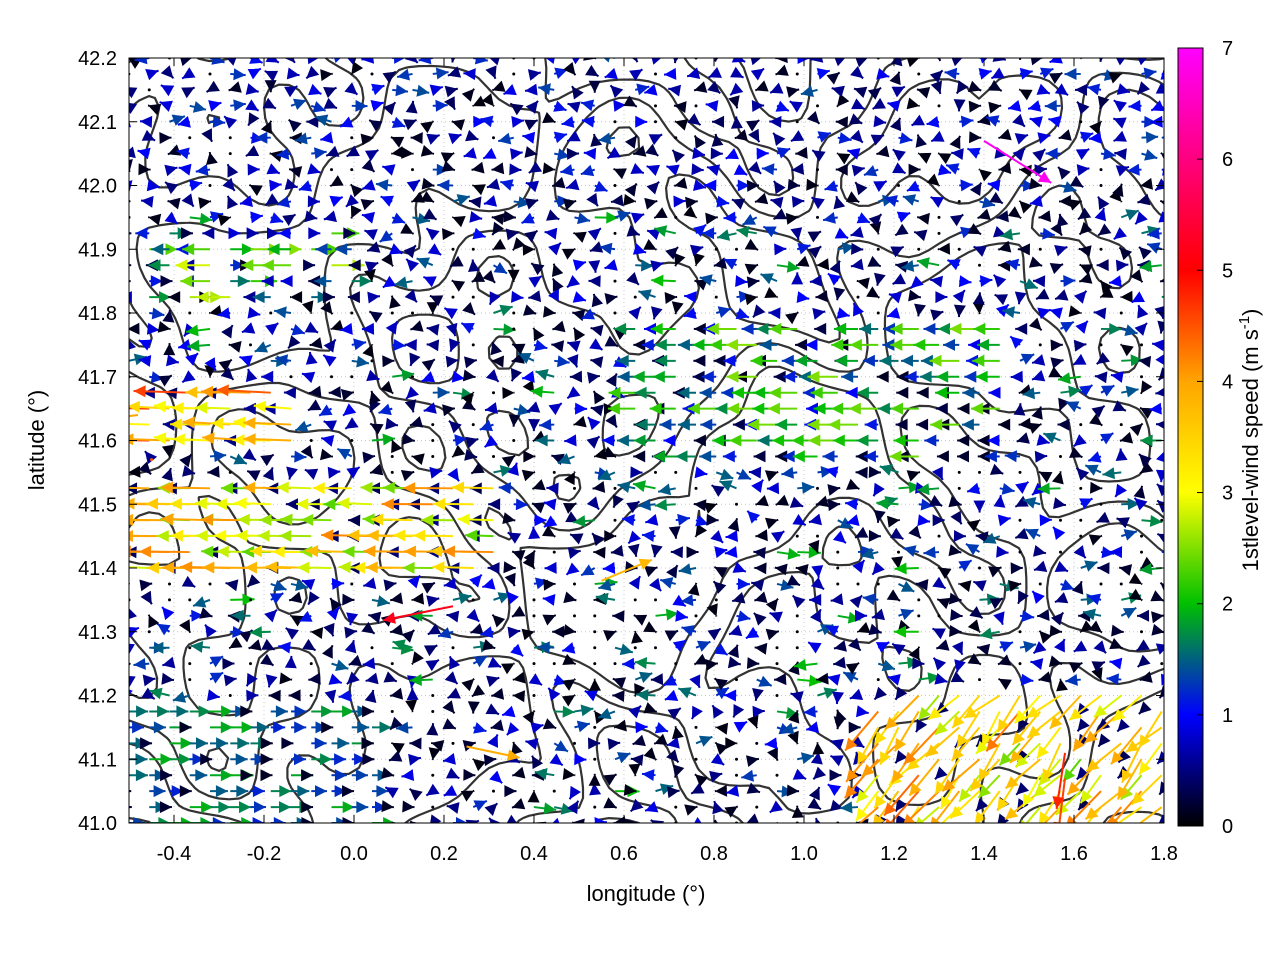 The image size is (1280, 960). I want to click on x-tick-label: -0.2, so click(264, 854).